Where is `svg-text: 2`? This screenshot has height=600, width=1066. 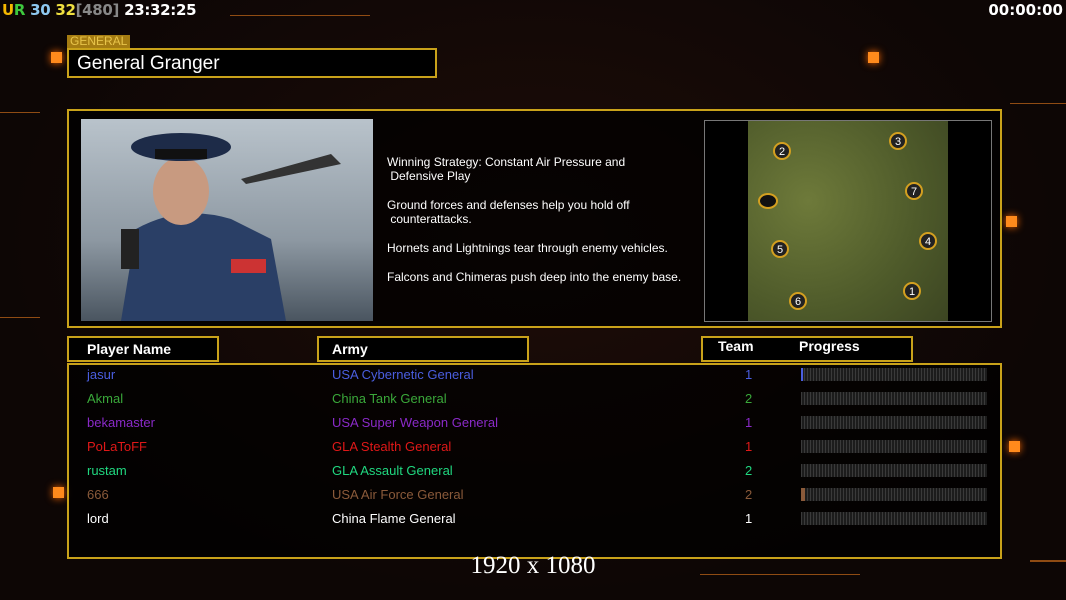
svg-text: 2 is located at coordinates (782, 152).